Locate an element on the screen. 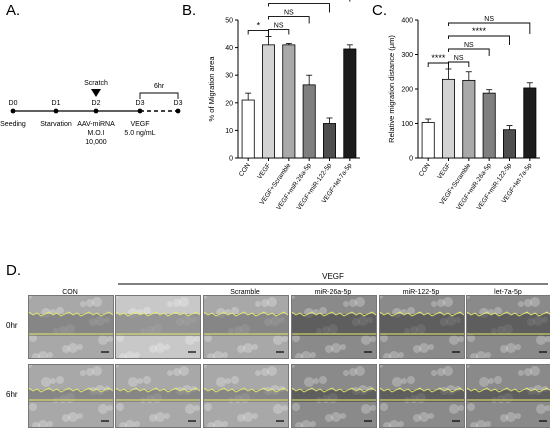 Image resolution: width=550 pixels, height=430 pixels. area-y-tick-label: 50 is located at coordinates (229, 21).